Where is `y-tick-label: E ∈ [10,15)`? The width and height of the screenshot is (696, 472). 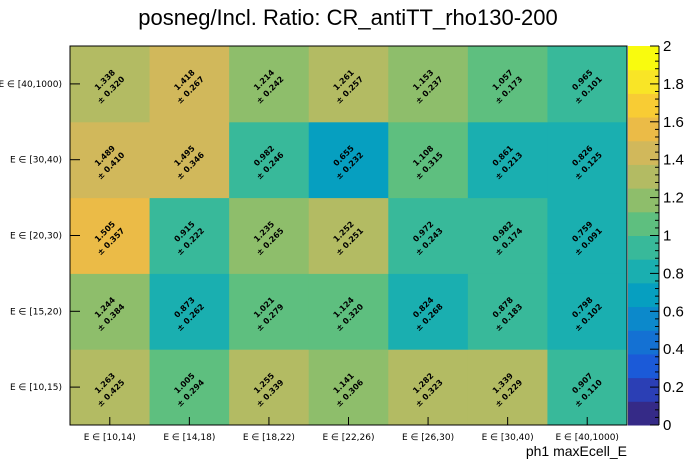 y-tick-label: E ∈ [10,15) is located at coordinates (36, 388).